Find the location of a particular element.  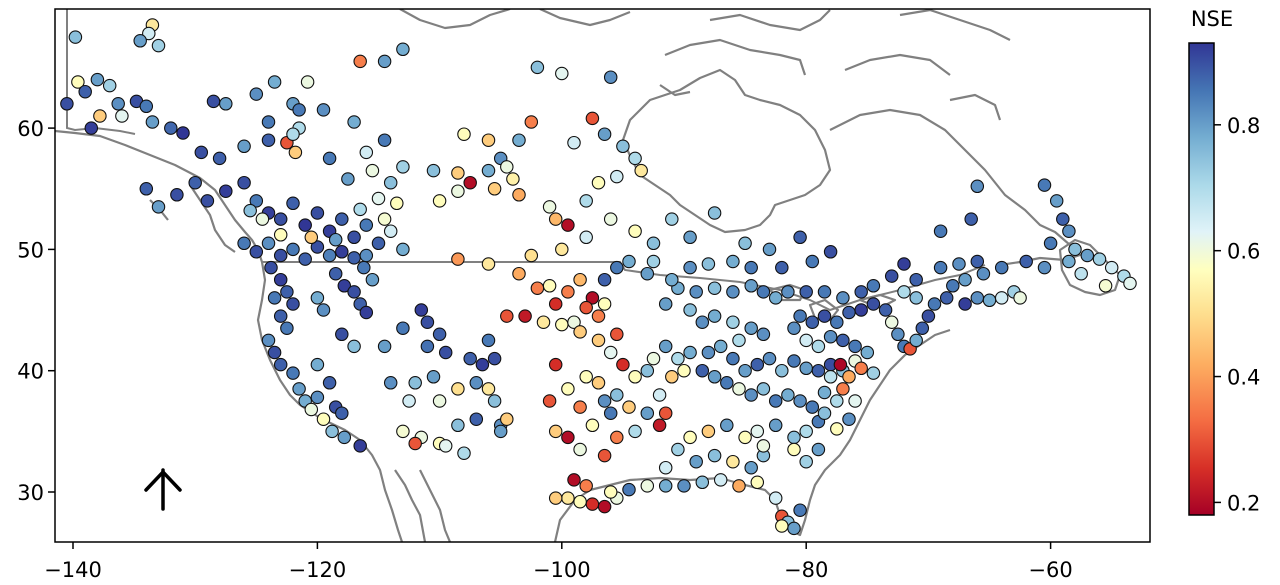

north-arrow-icon is located at coordinates (163, 489).